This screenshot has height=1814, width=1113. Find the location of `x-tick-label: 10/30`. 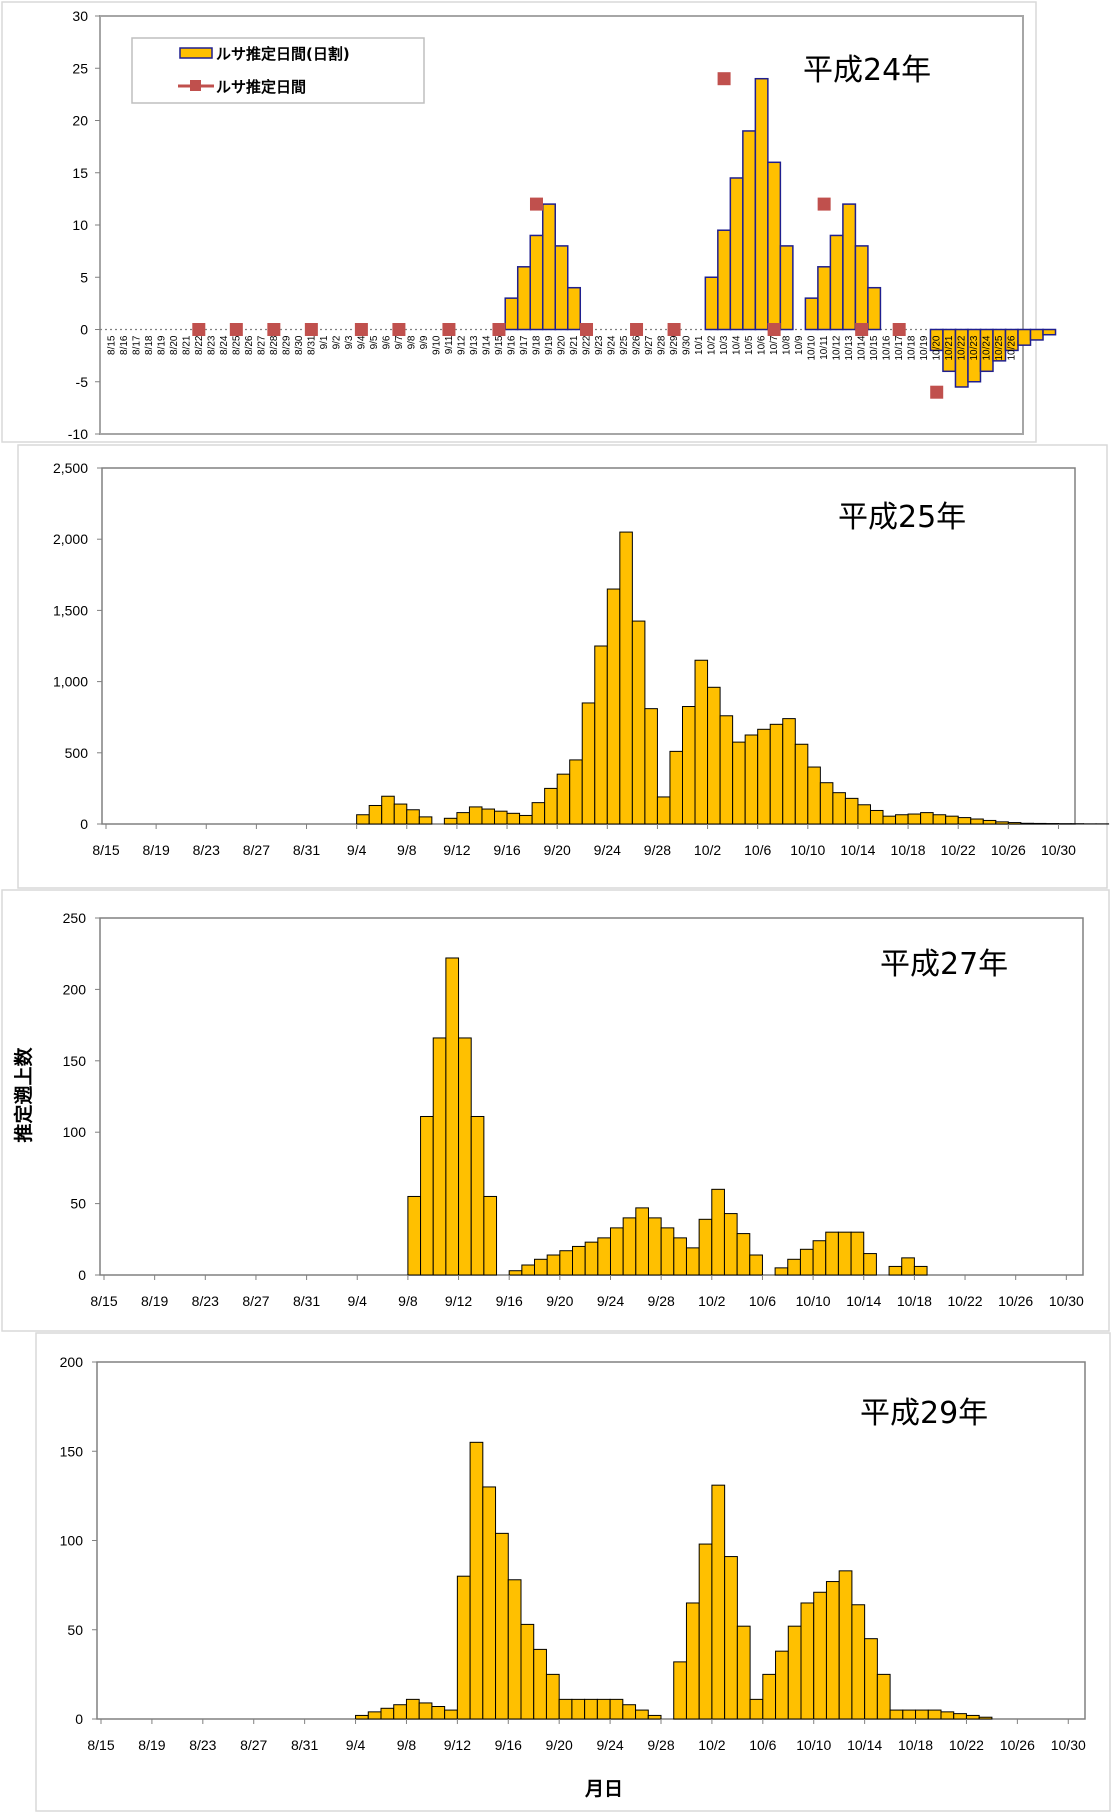

x-tick-label: 10/30 is located at coordinates (1068, 1745).